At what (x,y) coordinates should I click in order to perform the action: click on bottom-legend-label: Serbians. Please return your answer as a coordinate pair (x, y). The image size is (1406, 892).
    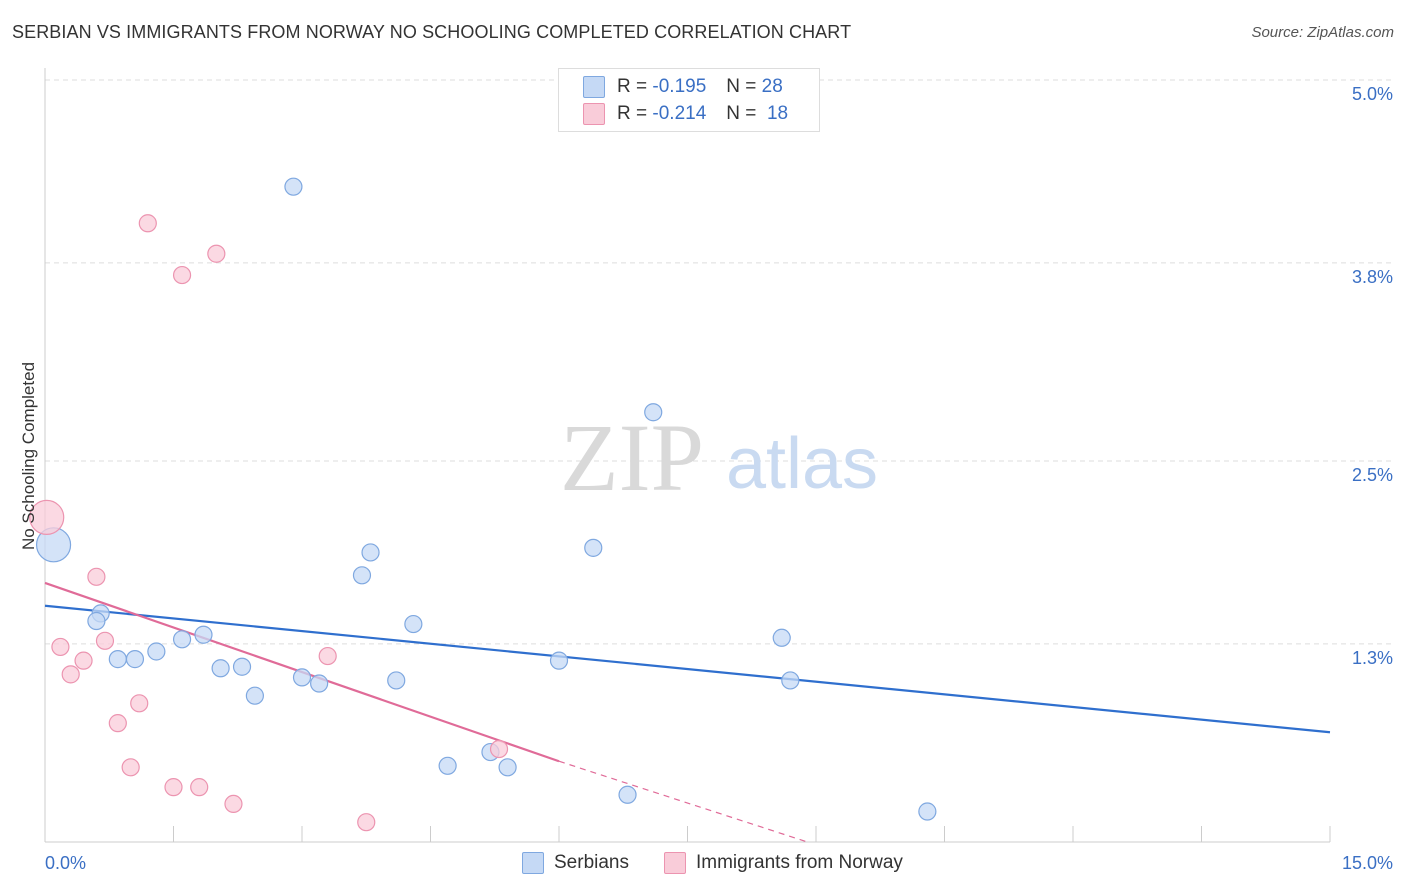
    Looking at the image, I should click on (591, 862).